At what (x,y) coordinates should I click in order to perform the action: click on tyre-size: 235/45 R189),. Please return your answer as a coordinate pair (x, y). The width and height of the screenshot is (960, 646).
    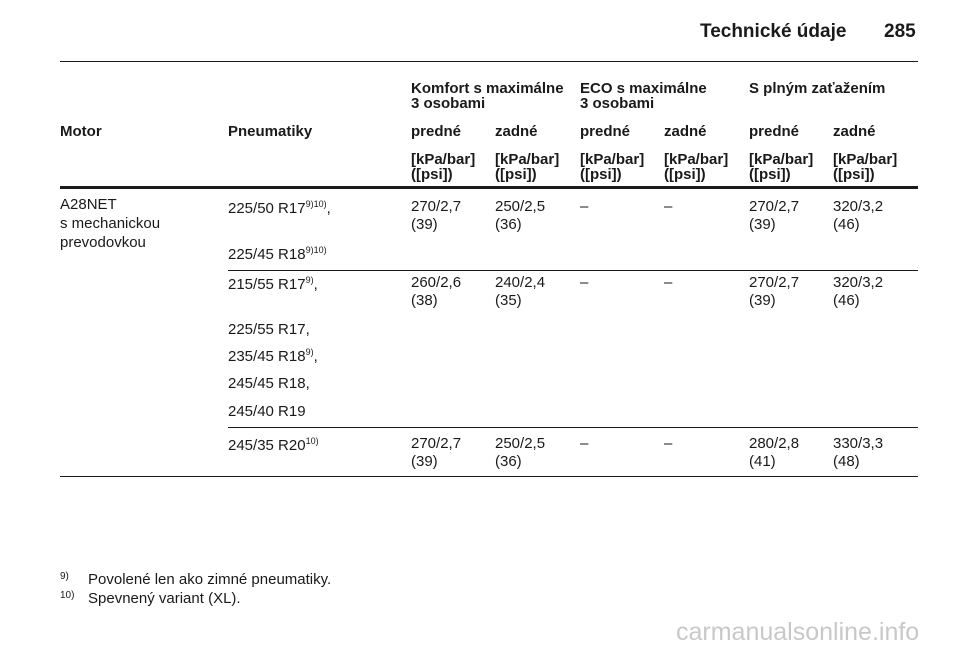
    Looking at the image, I should click on (273, 357).